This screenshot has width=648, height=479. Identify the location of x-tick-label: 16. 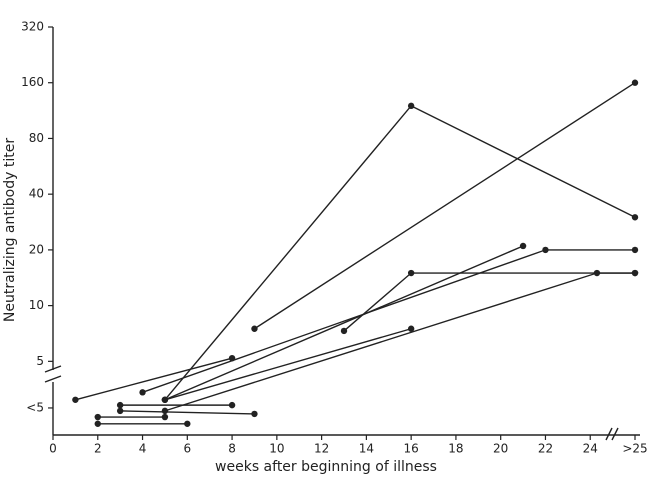
(411, 449).